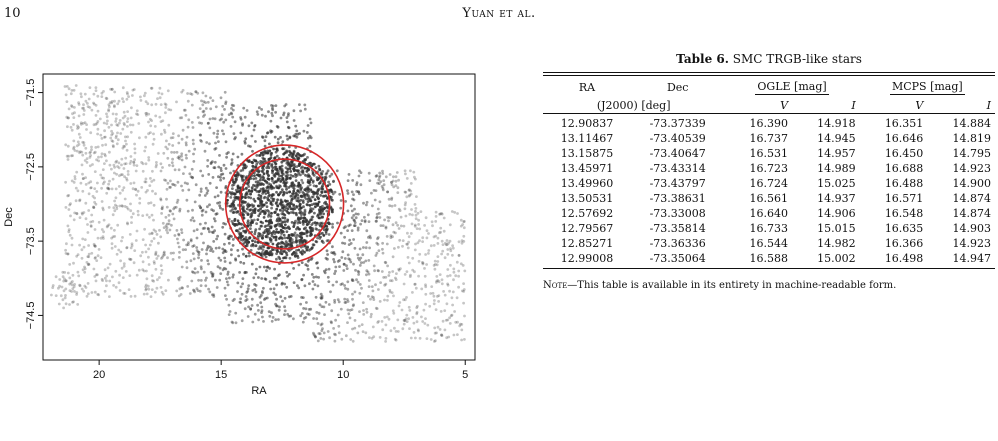 Image resolution: width=998 pixels, height=441 pixels. Describe the element at coordinates (769, 183) in the screenshot. I see `table-cell: 16.724` at that location.